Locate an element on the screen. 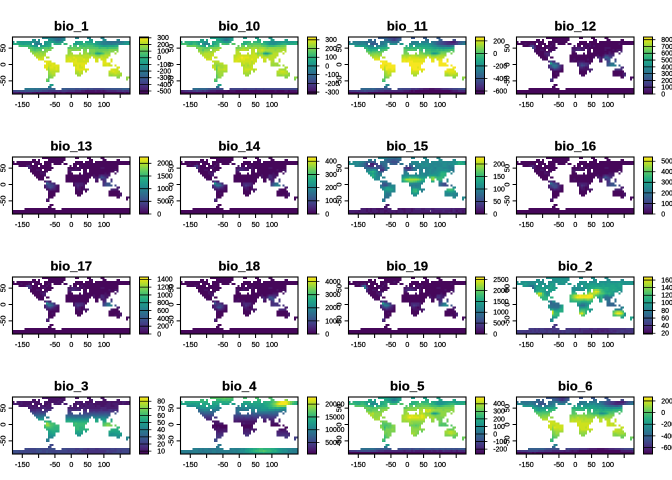  svg-text: 500 is located at coordinates (163, 202).